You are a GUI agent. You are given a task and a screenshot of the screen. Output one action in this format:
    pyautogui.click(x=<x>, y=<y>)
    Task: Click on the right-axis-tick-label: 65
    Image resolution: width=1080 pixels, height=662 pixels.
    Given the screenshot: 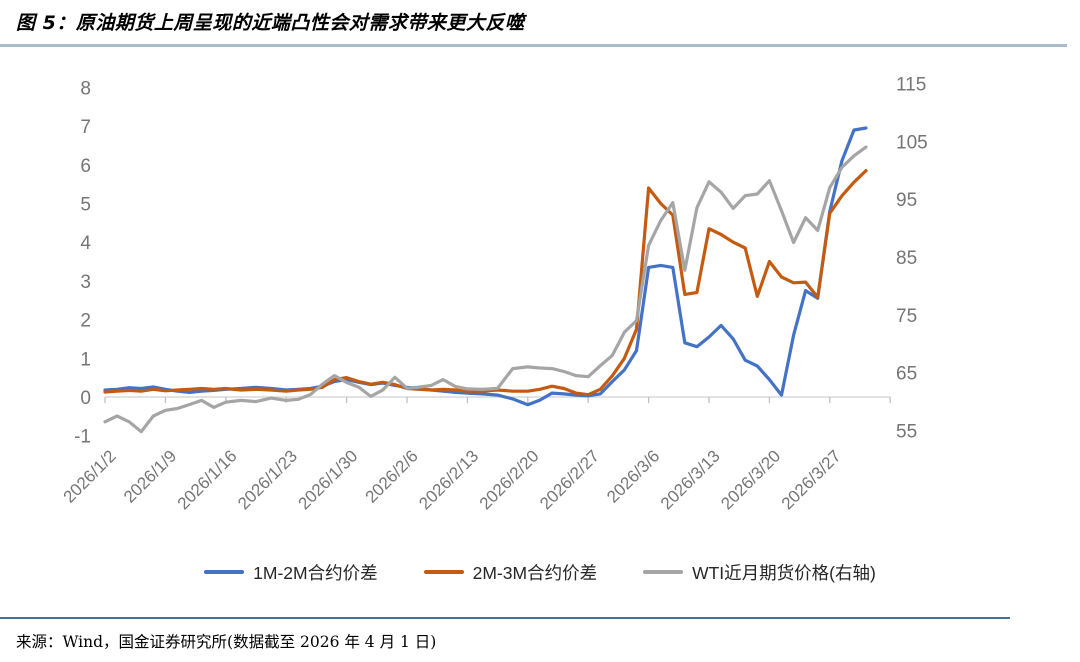 What is the action you would take?
    pyautogui.click(x=906, y=374)
    